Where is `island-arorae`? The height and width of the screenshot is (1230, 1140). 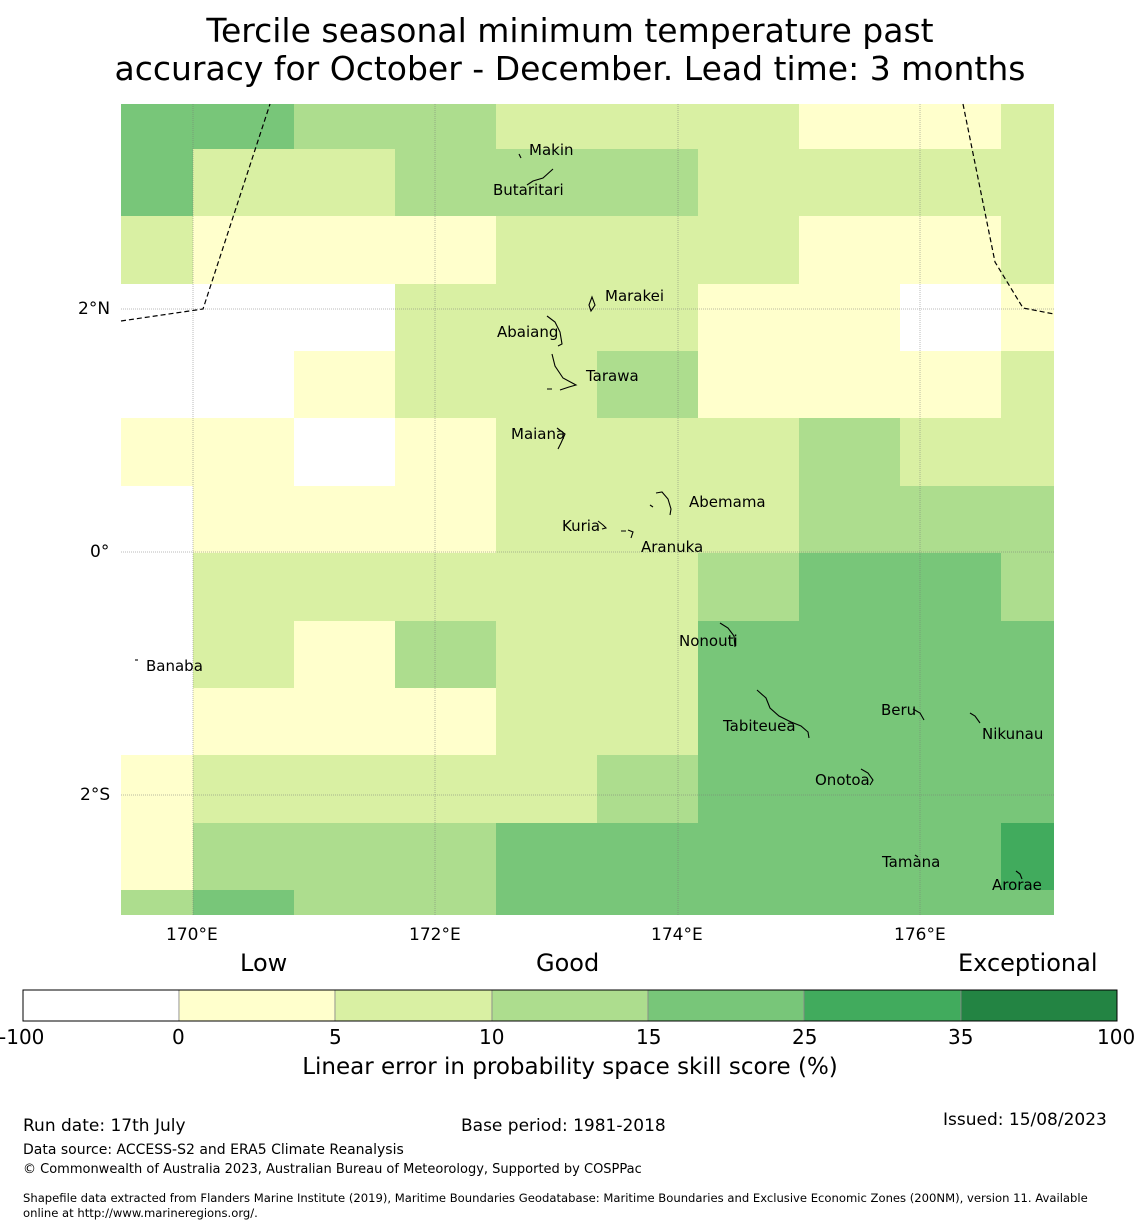 island-arorae is located at coordinates (1019, 875).